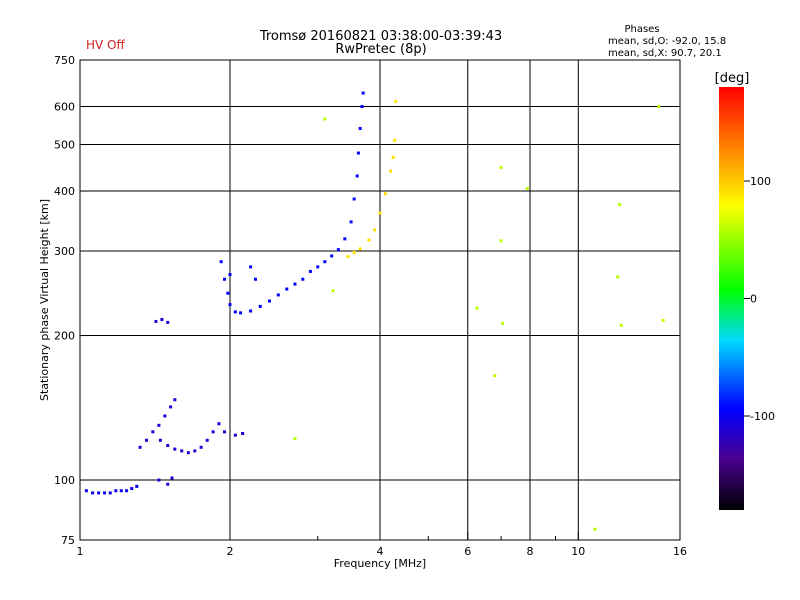 The width and height of the screenshot is (800, 600). What do you see at coordinates (380, 49) in the screenshot?
I see `chart-subtitle: RwPretec (8p)` at bounding box center [380, 49].